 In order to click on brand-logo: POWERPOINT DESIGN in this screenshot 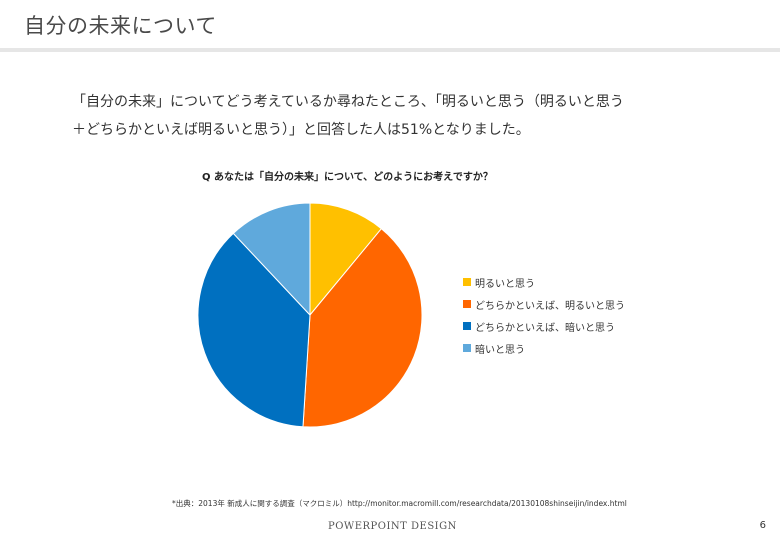, I will do `click(392, 526)`.